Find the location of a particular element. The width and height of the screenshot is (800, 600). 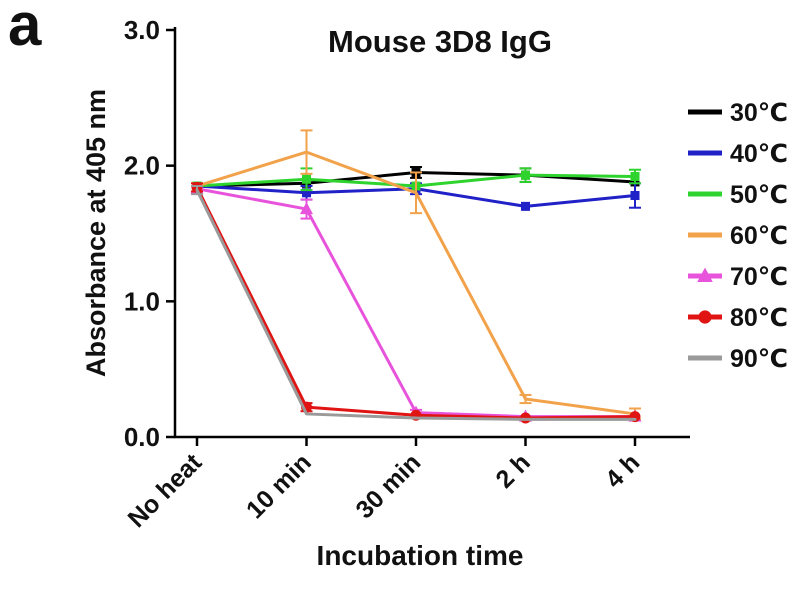

legend-item: 30℃ is located at coordinates (738, 113).